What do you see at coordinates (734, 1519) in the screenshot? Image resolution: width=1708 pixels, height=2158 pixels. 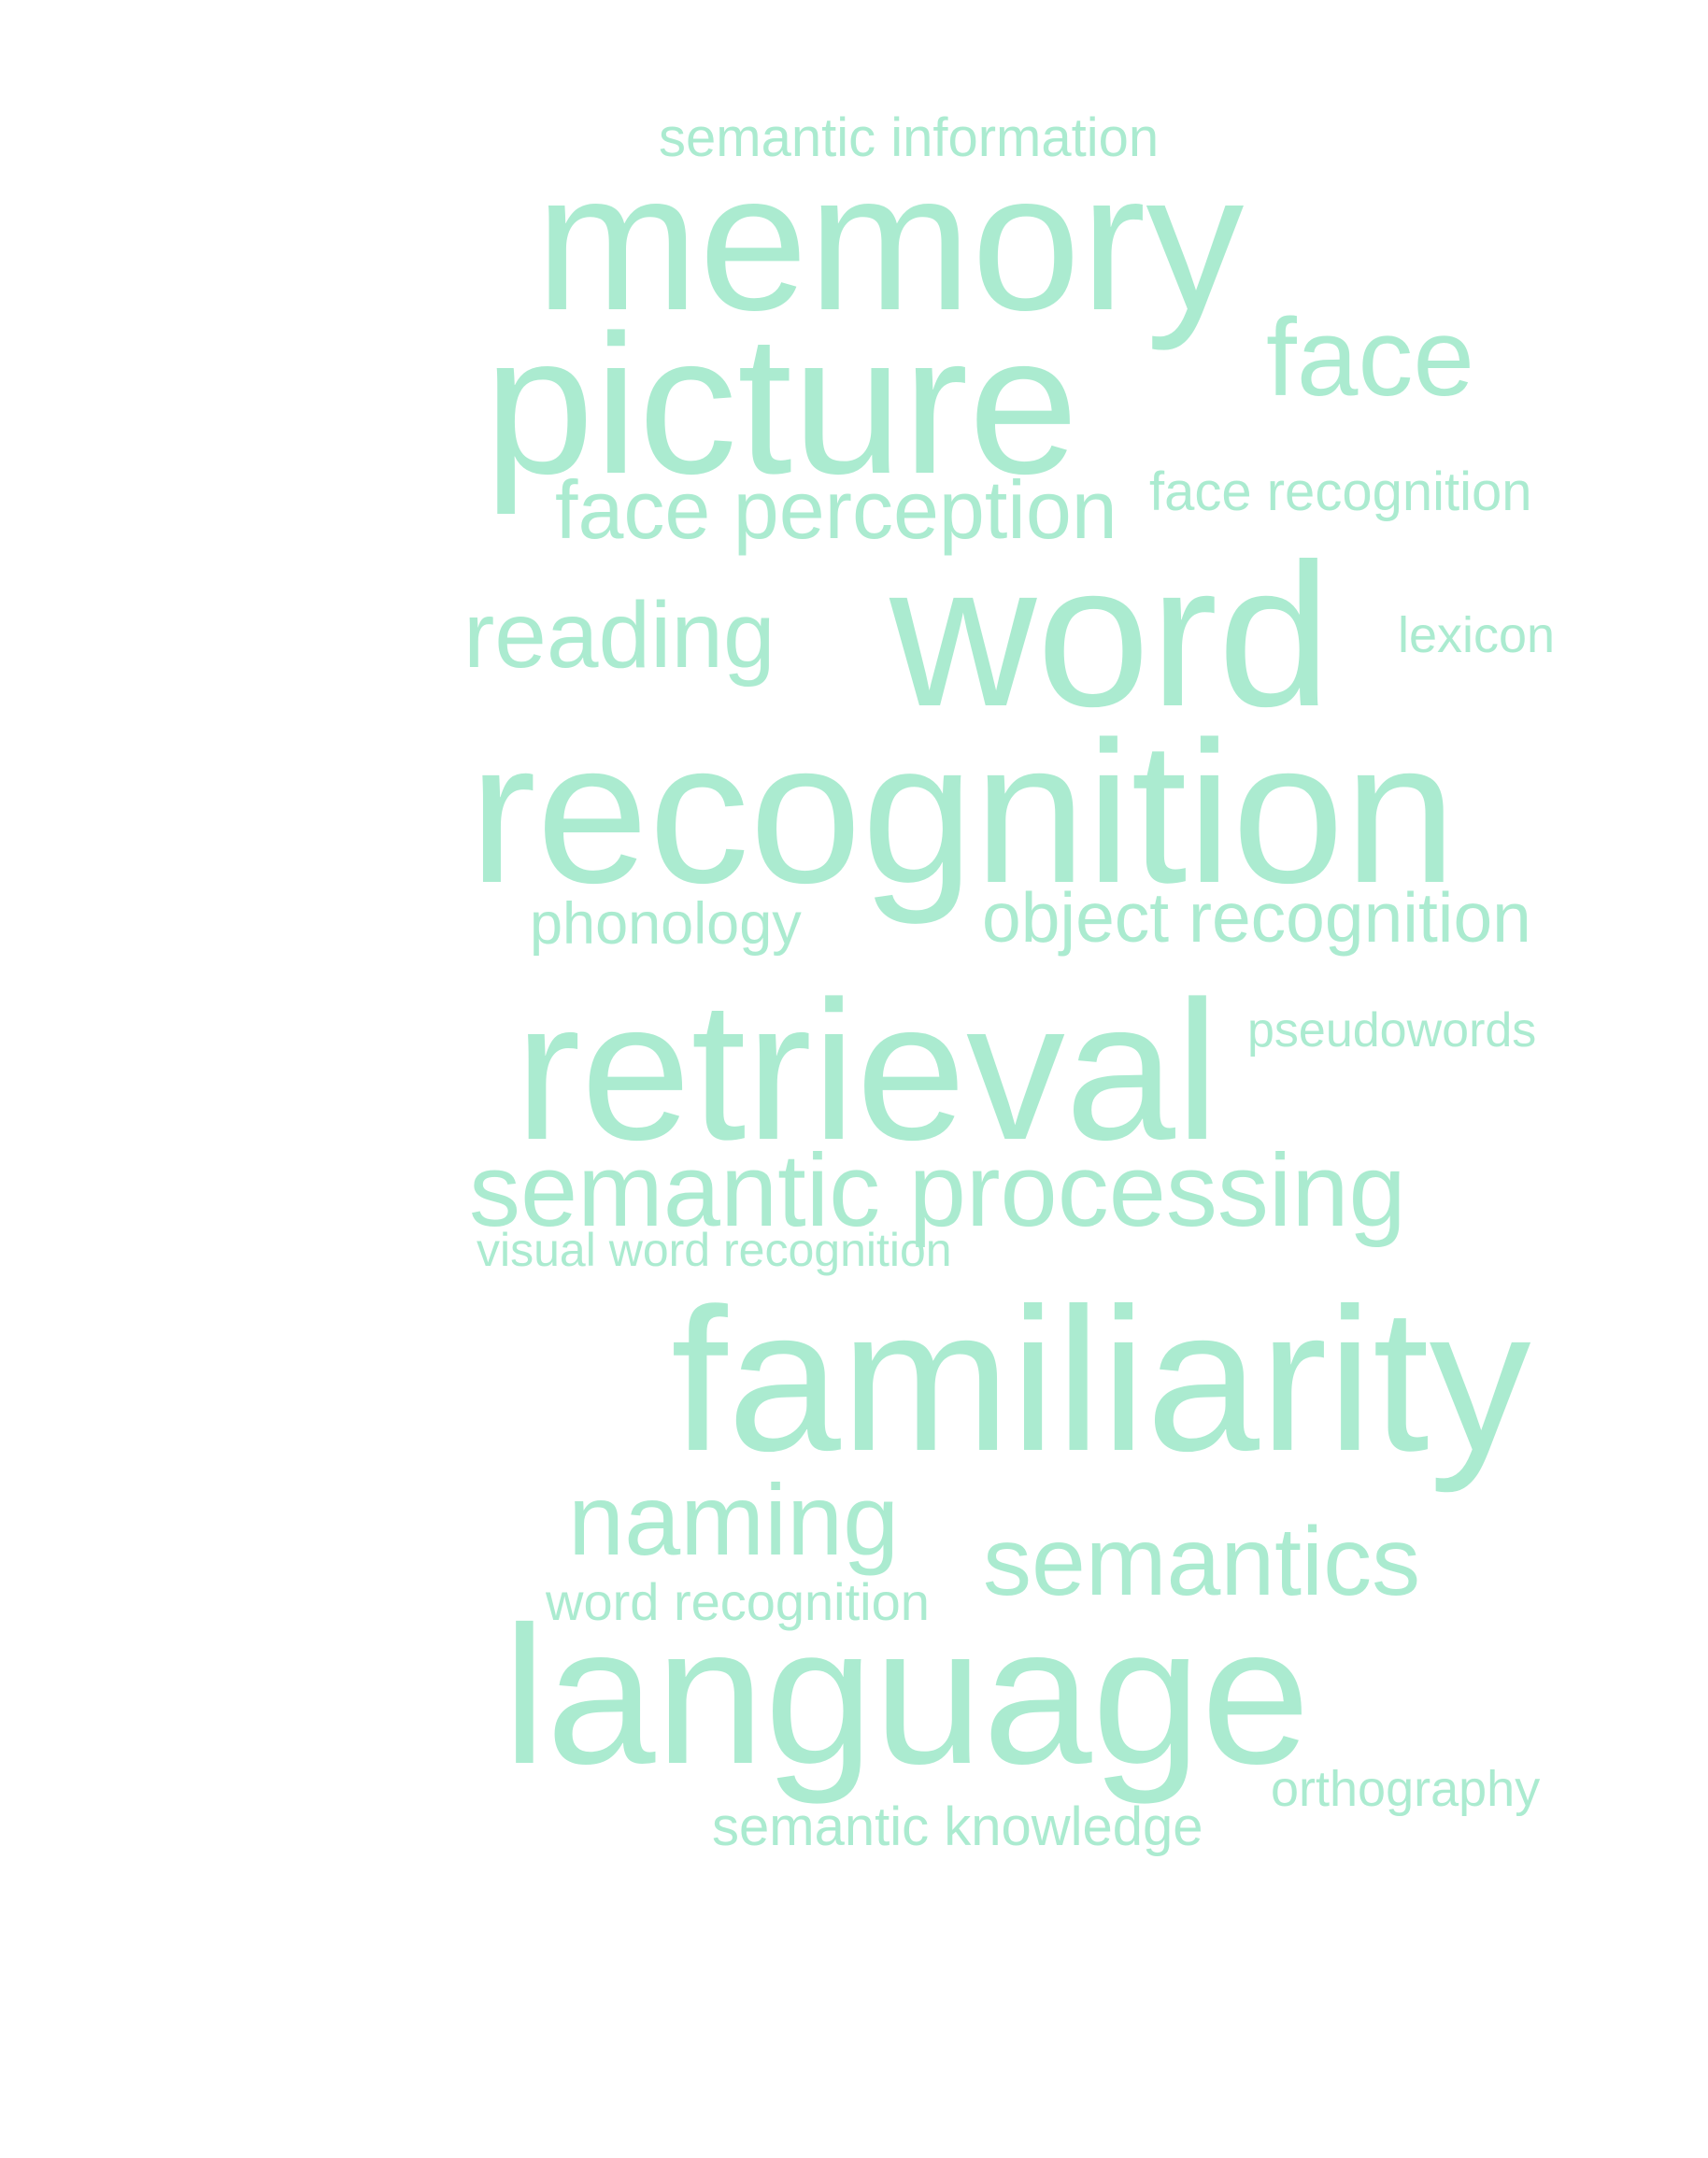 I see `word-naming: naming` at bounding box center [734, 1519].